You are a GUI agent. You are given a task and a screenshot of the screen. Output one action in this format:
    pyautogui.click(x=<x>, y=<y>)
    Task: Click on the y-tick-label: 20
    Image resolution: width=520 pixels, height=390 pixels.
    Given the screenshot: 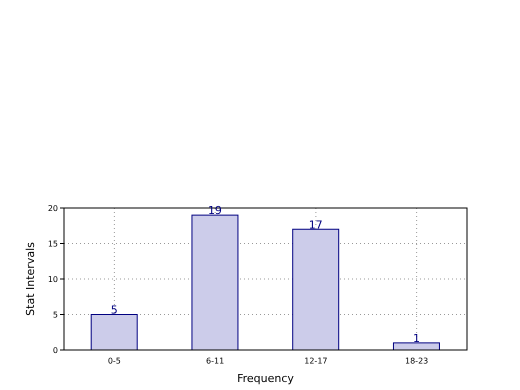 What is the action you would take?
    pyautogui.click(x=53, y=208)
    